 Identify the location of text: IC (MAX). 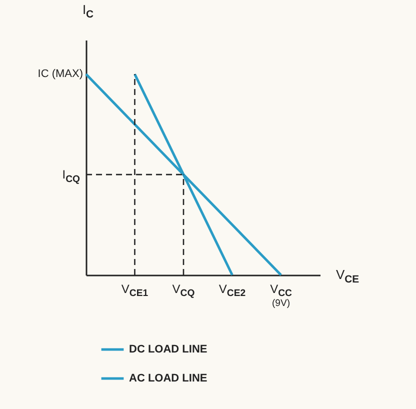
(61, 74).